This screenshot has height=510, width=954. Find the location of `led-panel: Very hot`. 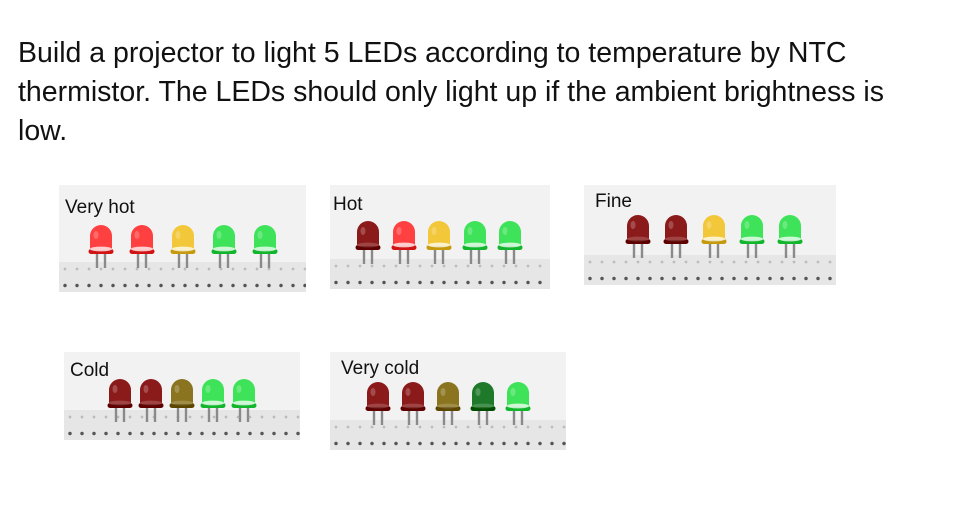

led-panel: Very hot is located at coordinates (182, 238).